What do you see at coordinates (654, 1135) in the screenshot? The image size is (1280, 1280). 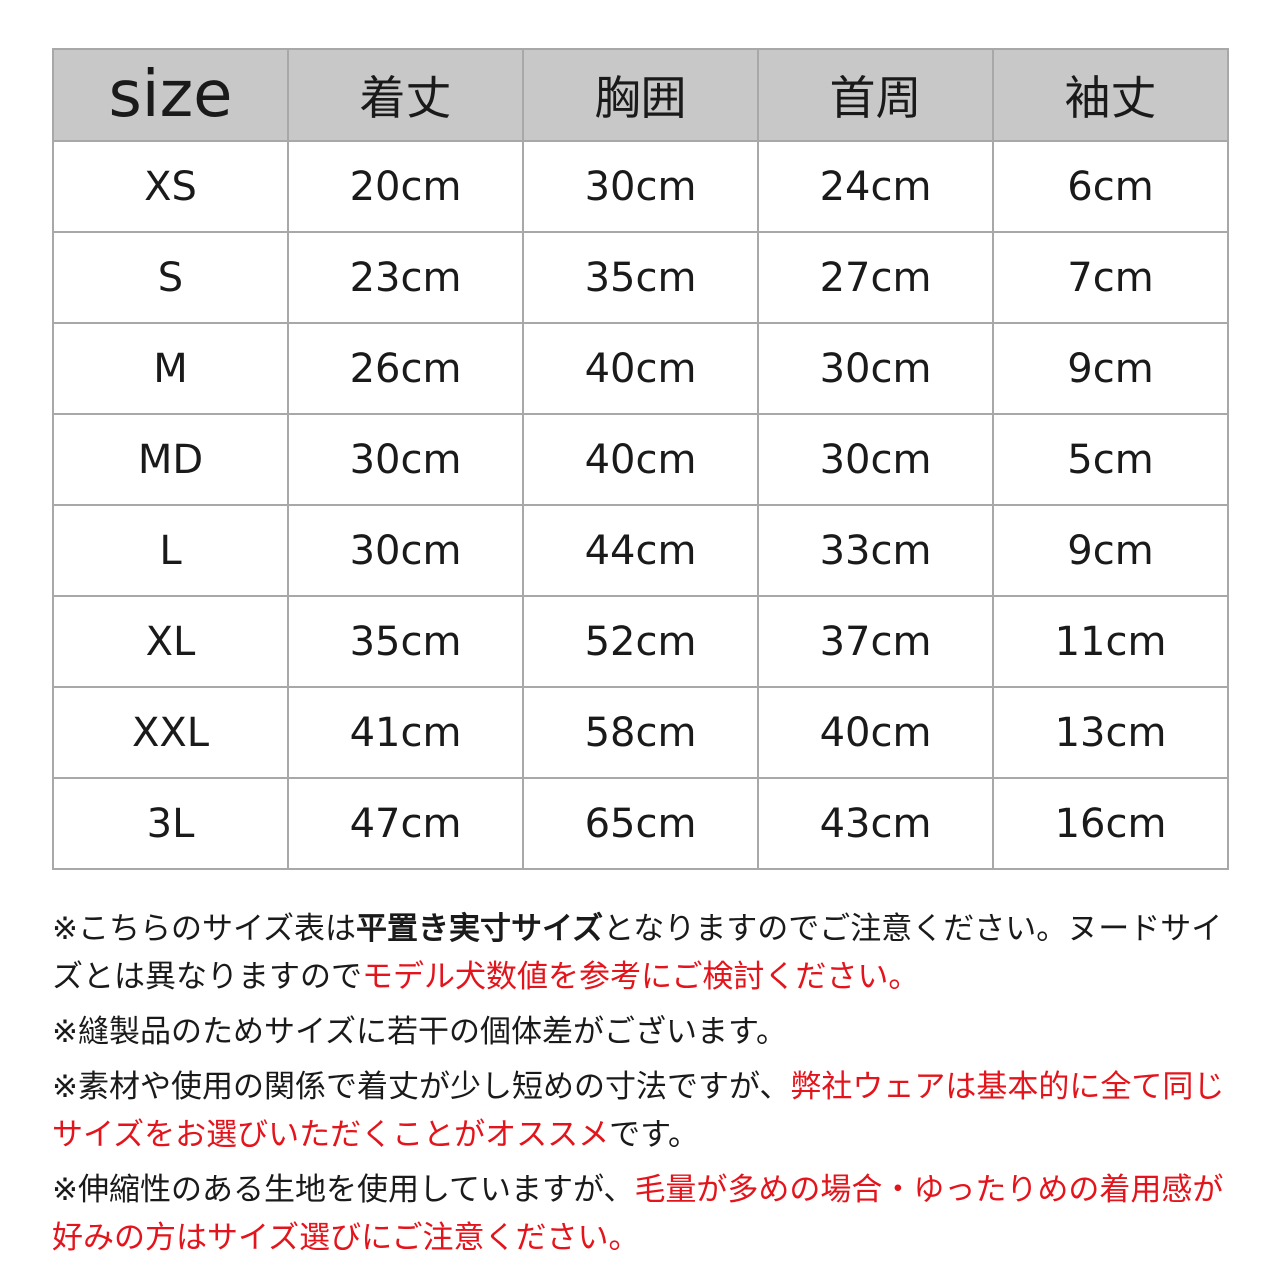 I see `note-text: です。` at bounding box center [654, 1135].